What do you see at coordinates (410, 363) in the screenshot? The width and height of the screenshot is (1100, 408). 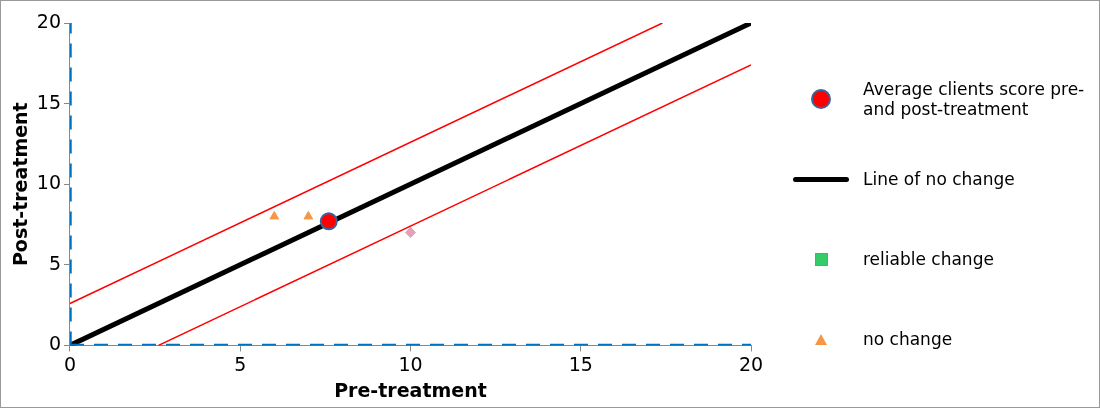 I see `x-tick-label: 10` at bounding box center [410, 363].